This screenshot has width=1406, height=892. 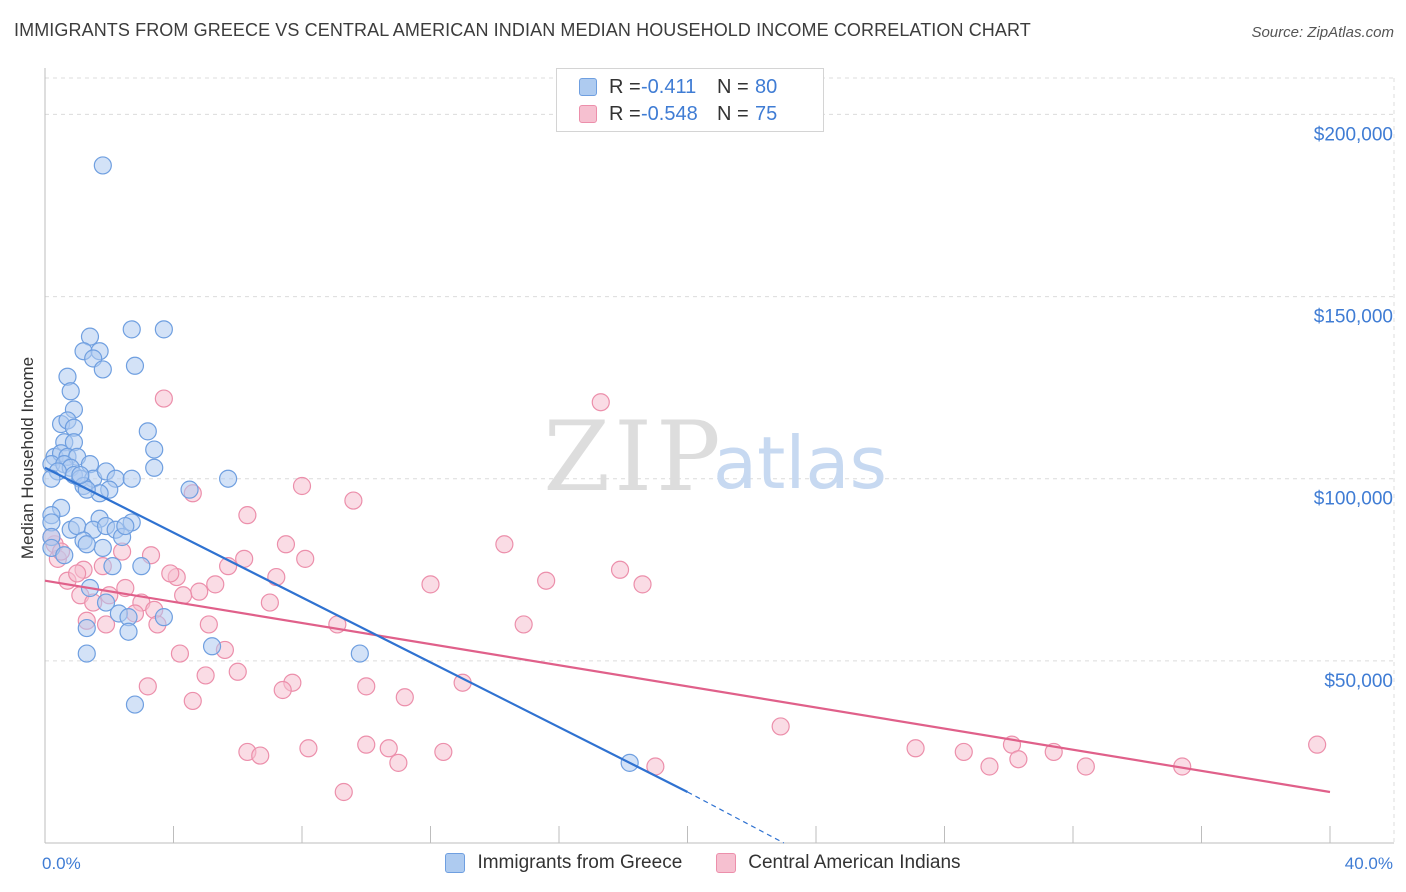 What do you see at coordinates (1369, 863) in the screenshot?
I see `x-tick-label: 40.0%` at bounding box center [1369, 863].